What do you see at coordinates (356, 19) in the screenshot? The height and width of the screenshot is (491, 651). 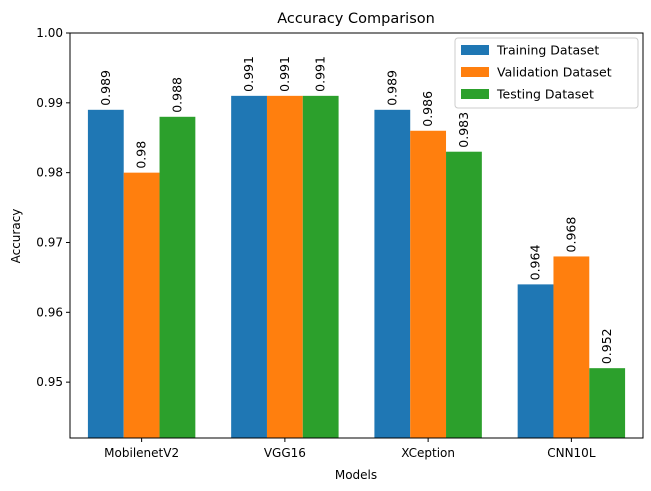 I see `chart-title: Accuracy Comparison` at bounding box center [356, 19].